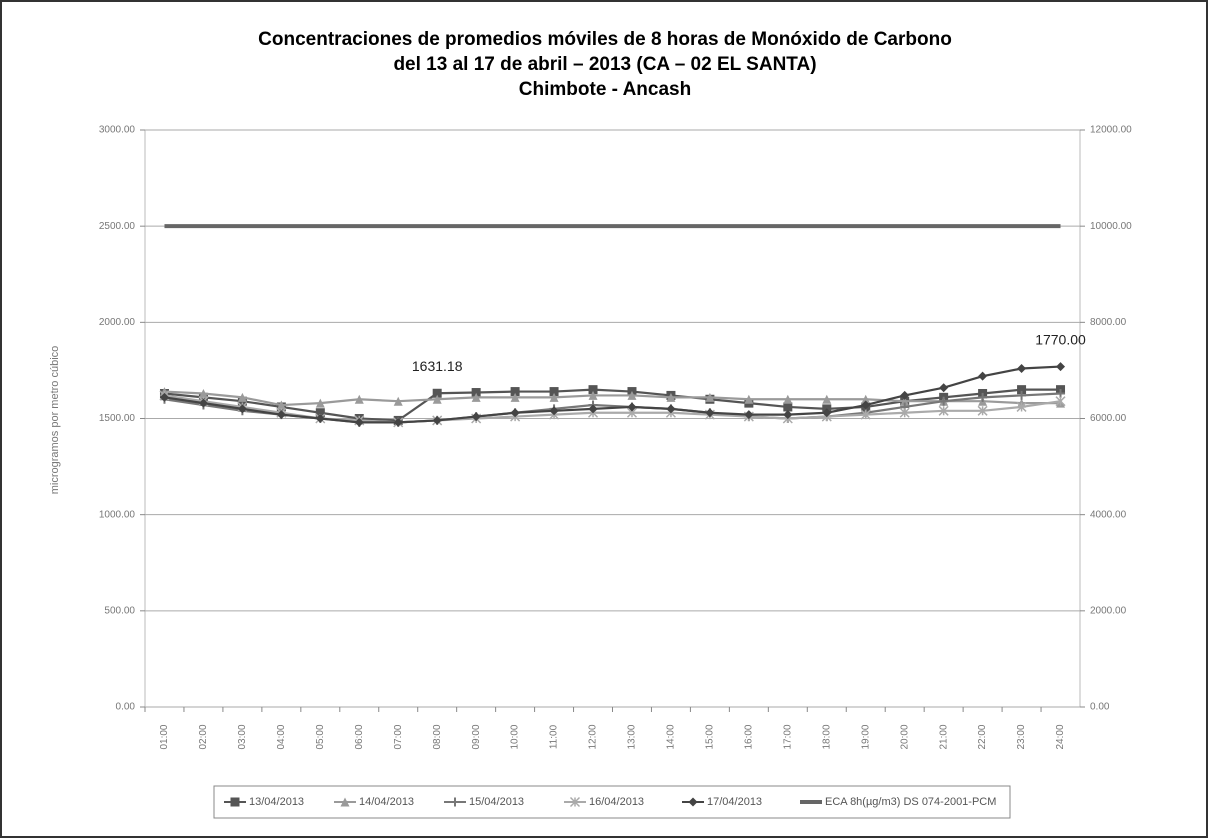  I want to click on x-tick-label: 23:00, so click(1021, 736).